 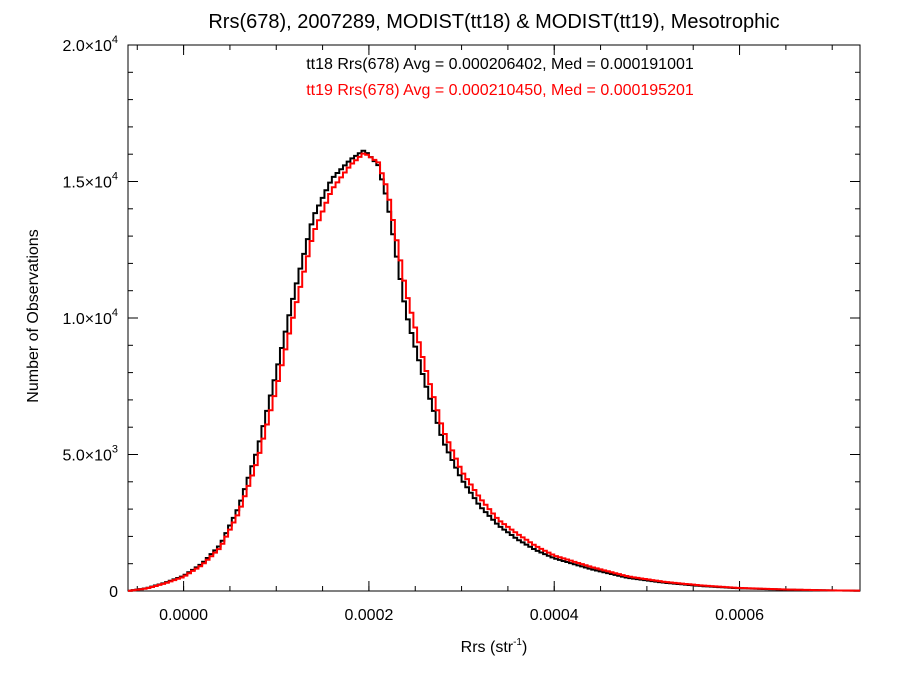 I want to click on y-tick-label: 0, so click(x=113, y=592).